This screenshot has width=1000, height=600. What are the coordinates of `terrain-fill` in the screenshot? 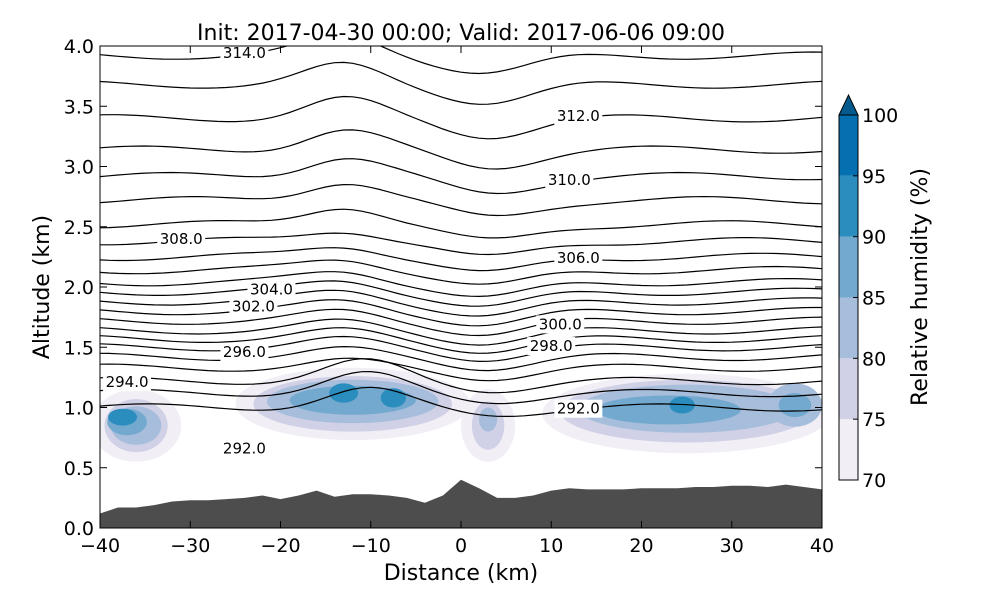 It's located at (461, 503).